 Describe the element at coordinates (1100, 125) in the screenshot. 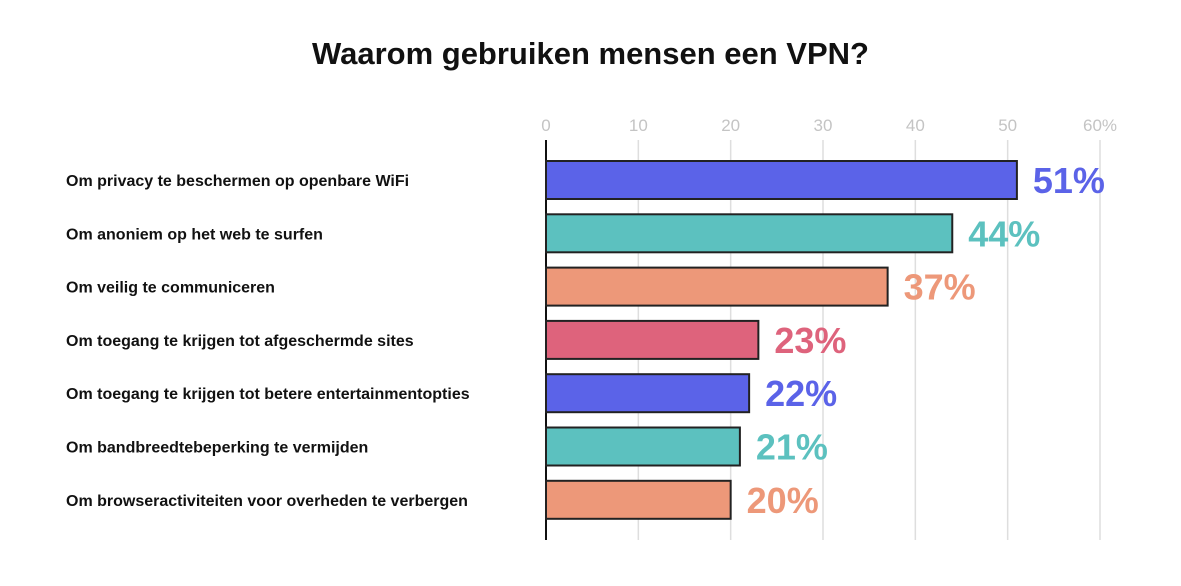

I see `x-tick-label: 60%` at that location.